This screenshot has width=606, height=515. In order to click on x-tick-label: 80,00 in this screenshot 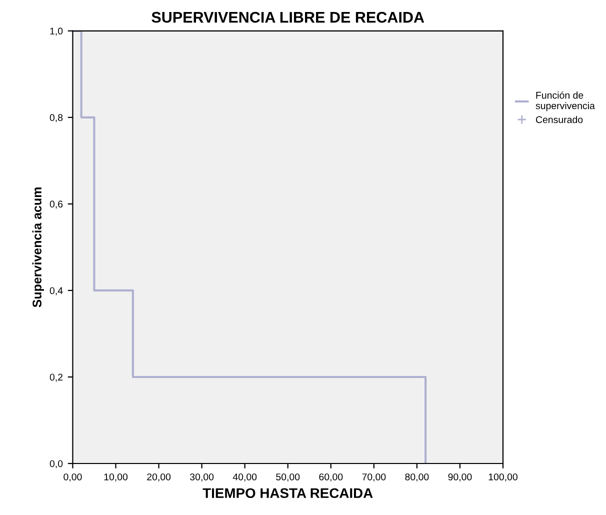, I will do `click(417, 477)`.